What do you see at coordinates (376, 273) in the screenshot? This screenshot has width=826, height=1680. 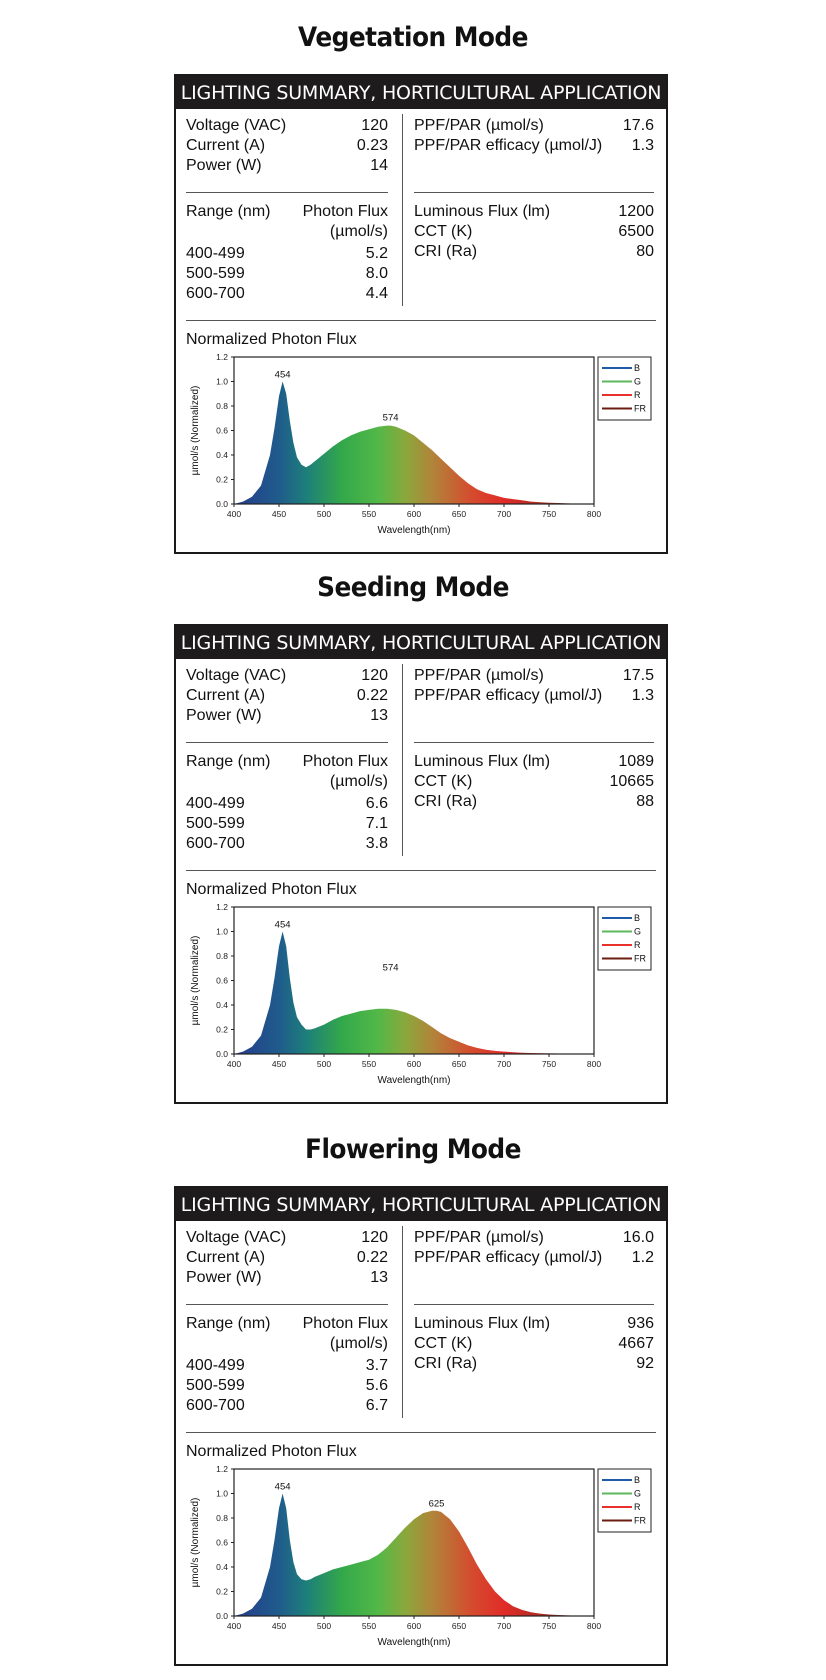 I see `range-1-value: 8.0` at bounding box center [376, 273].